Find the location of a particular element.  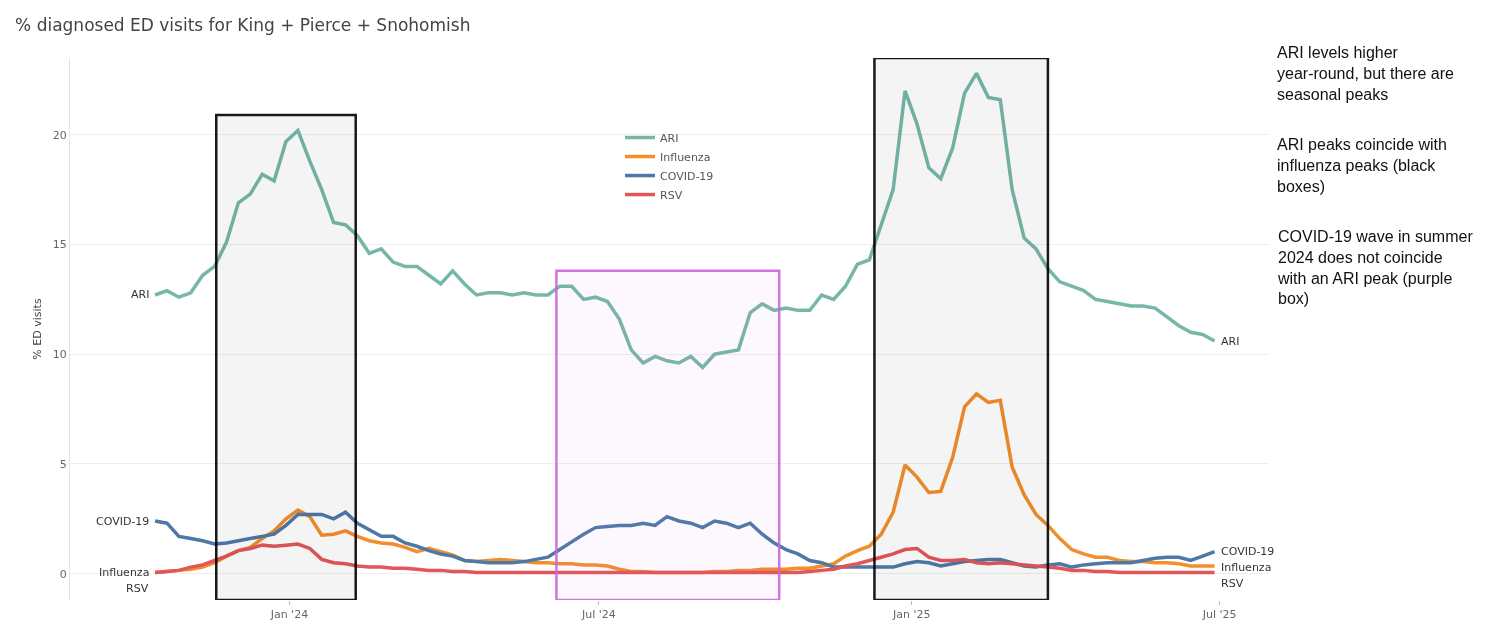

legend-label: ARI is located at coordinates (669, 138).